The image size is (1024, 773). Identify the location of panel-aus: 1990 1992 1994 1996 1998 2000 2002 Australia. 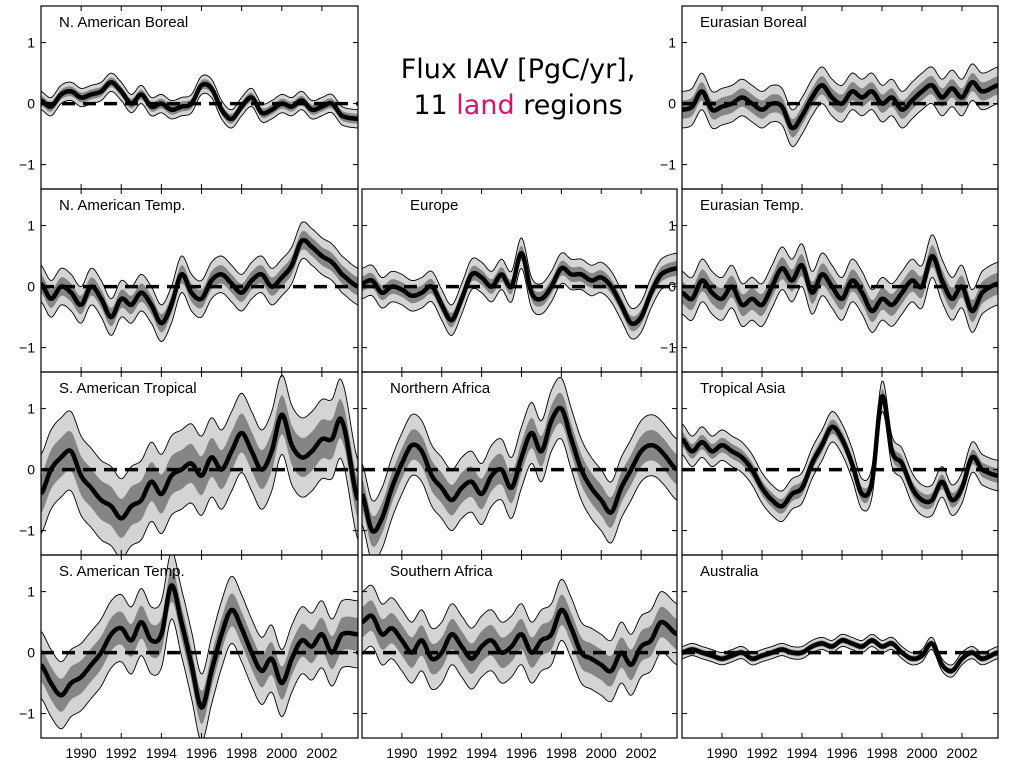
(840, 657).